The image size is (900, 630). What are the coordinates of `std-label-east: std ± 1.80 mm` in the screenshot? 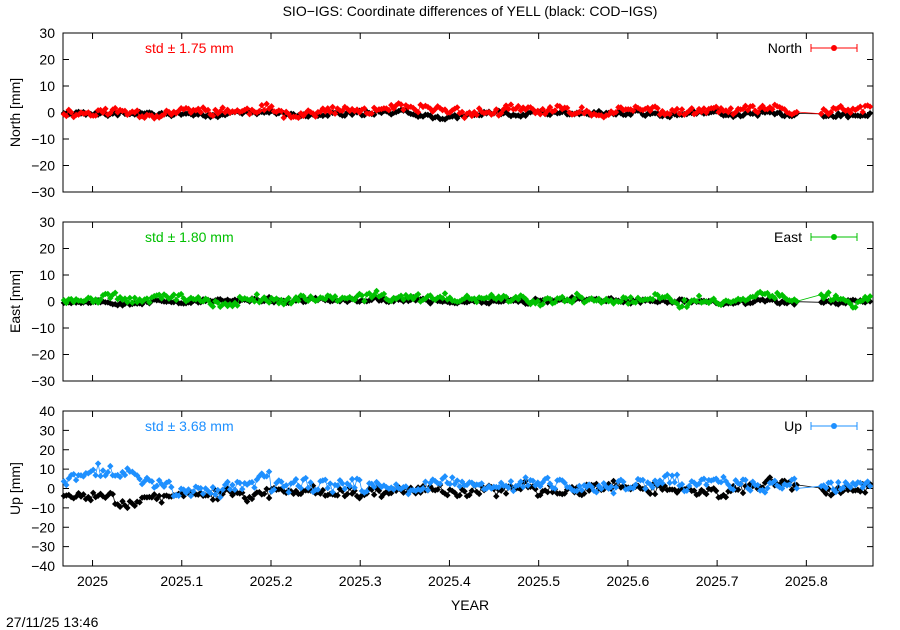 It's located at (189, 237).